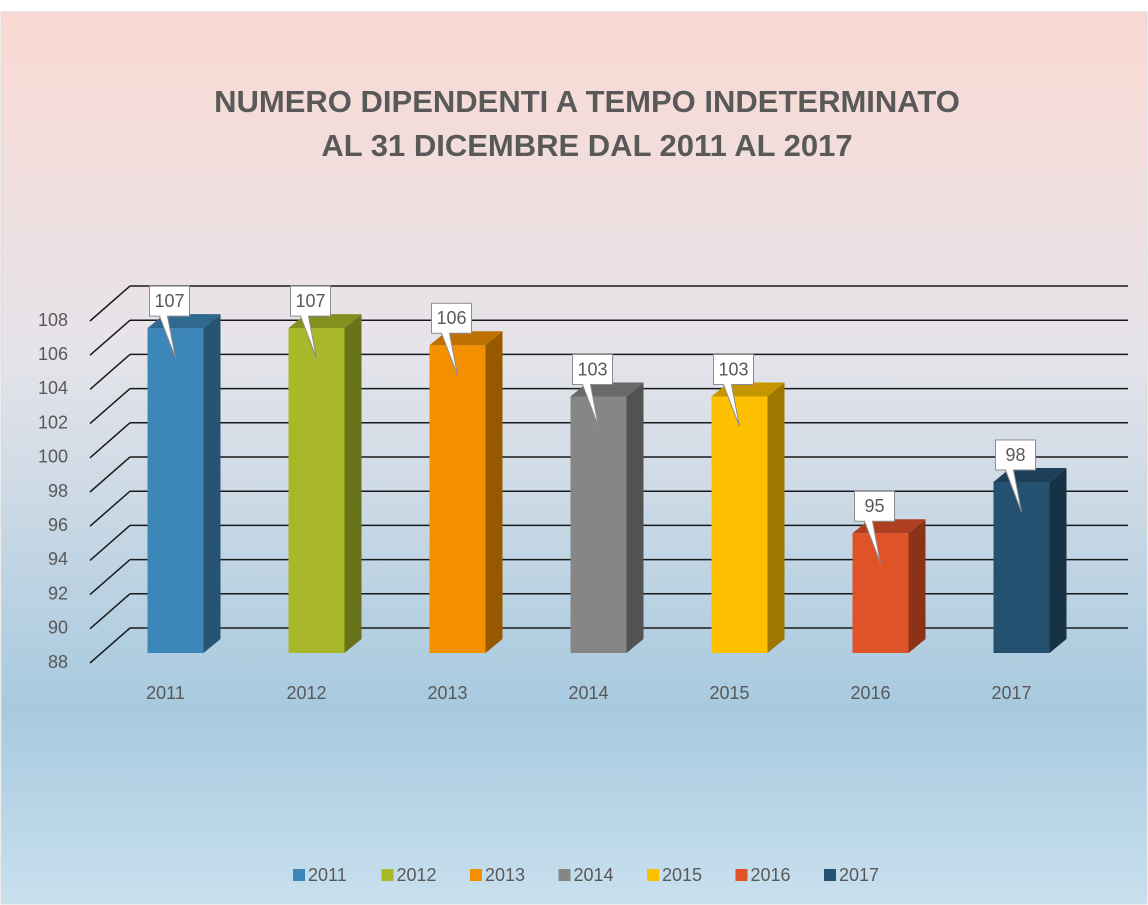 The width and height of the screenshot is (1148, 905). Describe the element at coordinates (53, 457) in the screenshot. I see `y-tick-label: 100` at that location.